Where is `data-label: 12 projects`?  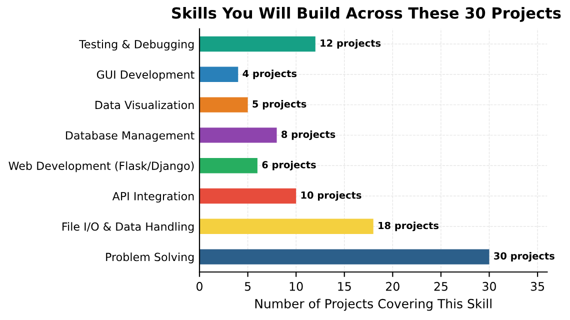
data-label: 12 projects is located at coordinates (350, 44).